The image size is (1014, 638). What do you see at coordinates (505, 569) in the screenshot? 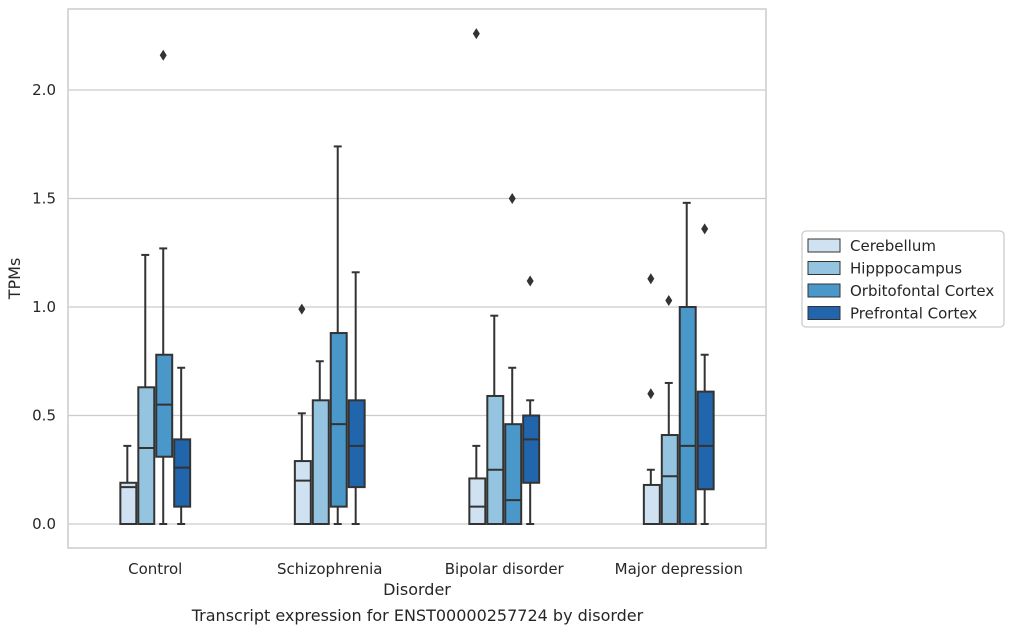
I see `x-tick-label: Bipolar disorder` at bounding box center [505, 569].